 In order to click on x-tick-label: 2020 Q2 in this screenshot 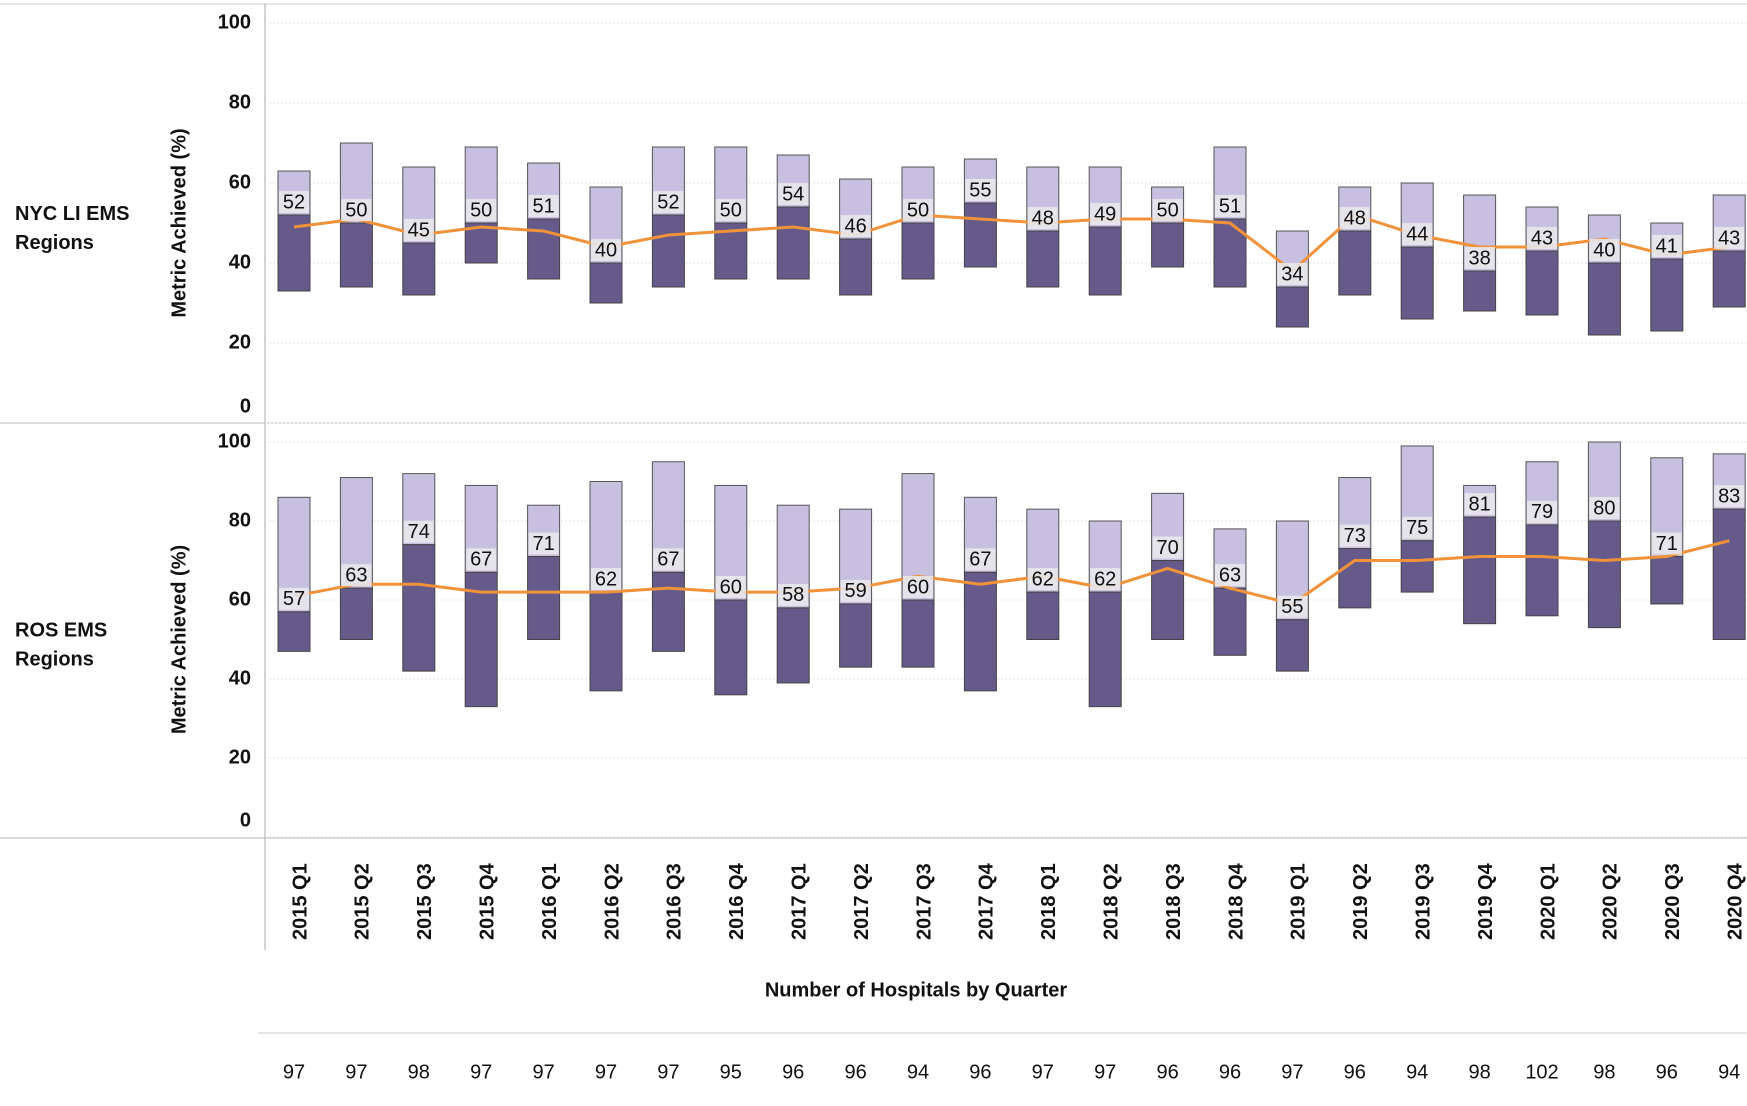, I will do `click(1611, 901)`.